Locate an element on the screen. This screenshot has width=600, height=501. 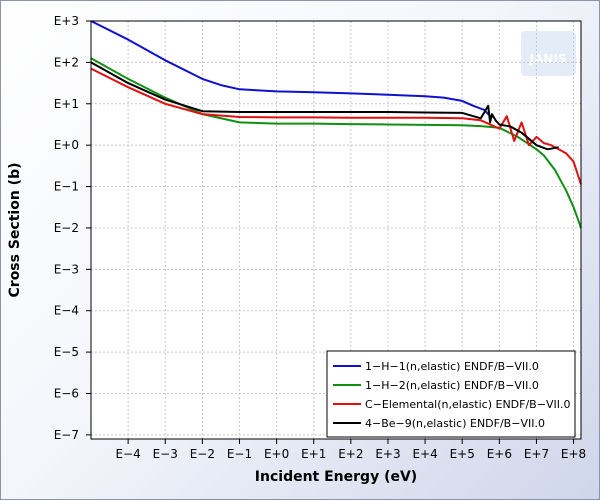
y-tick-label: E−1 is located at coordinates (66, 187).